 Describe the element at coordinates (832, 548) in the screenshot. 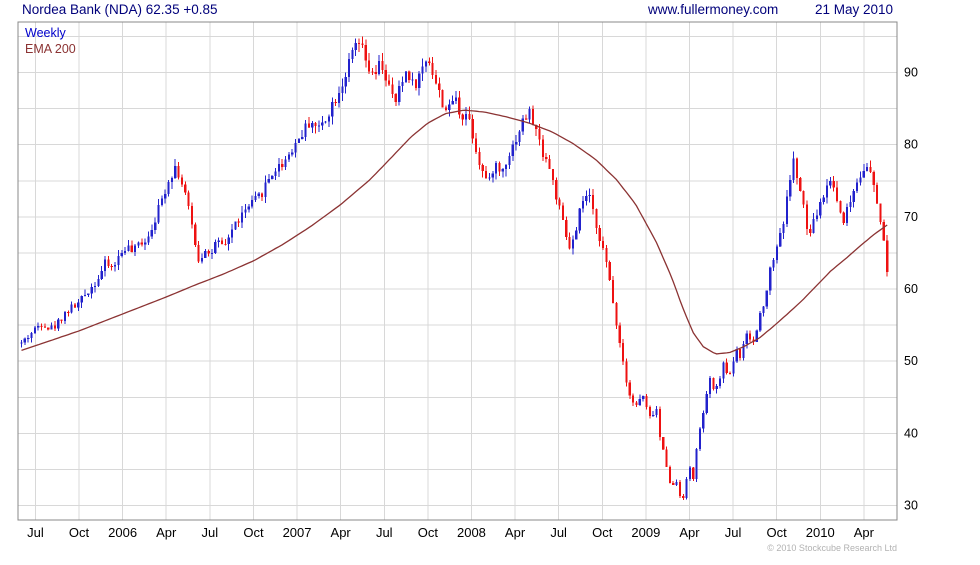

I see `copyright-notice: © 2010 Stockcube Research Ltd` at that location.